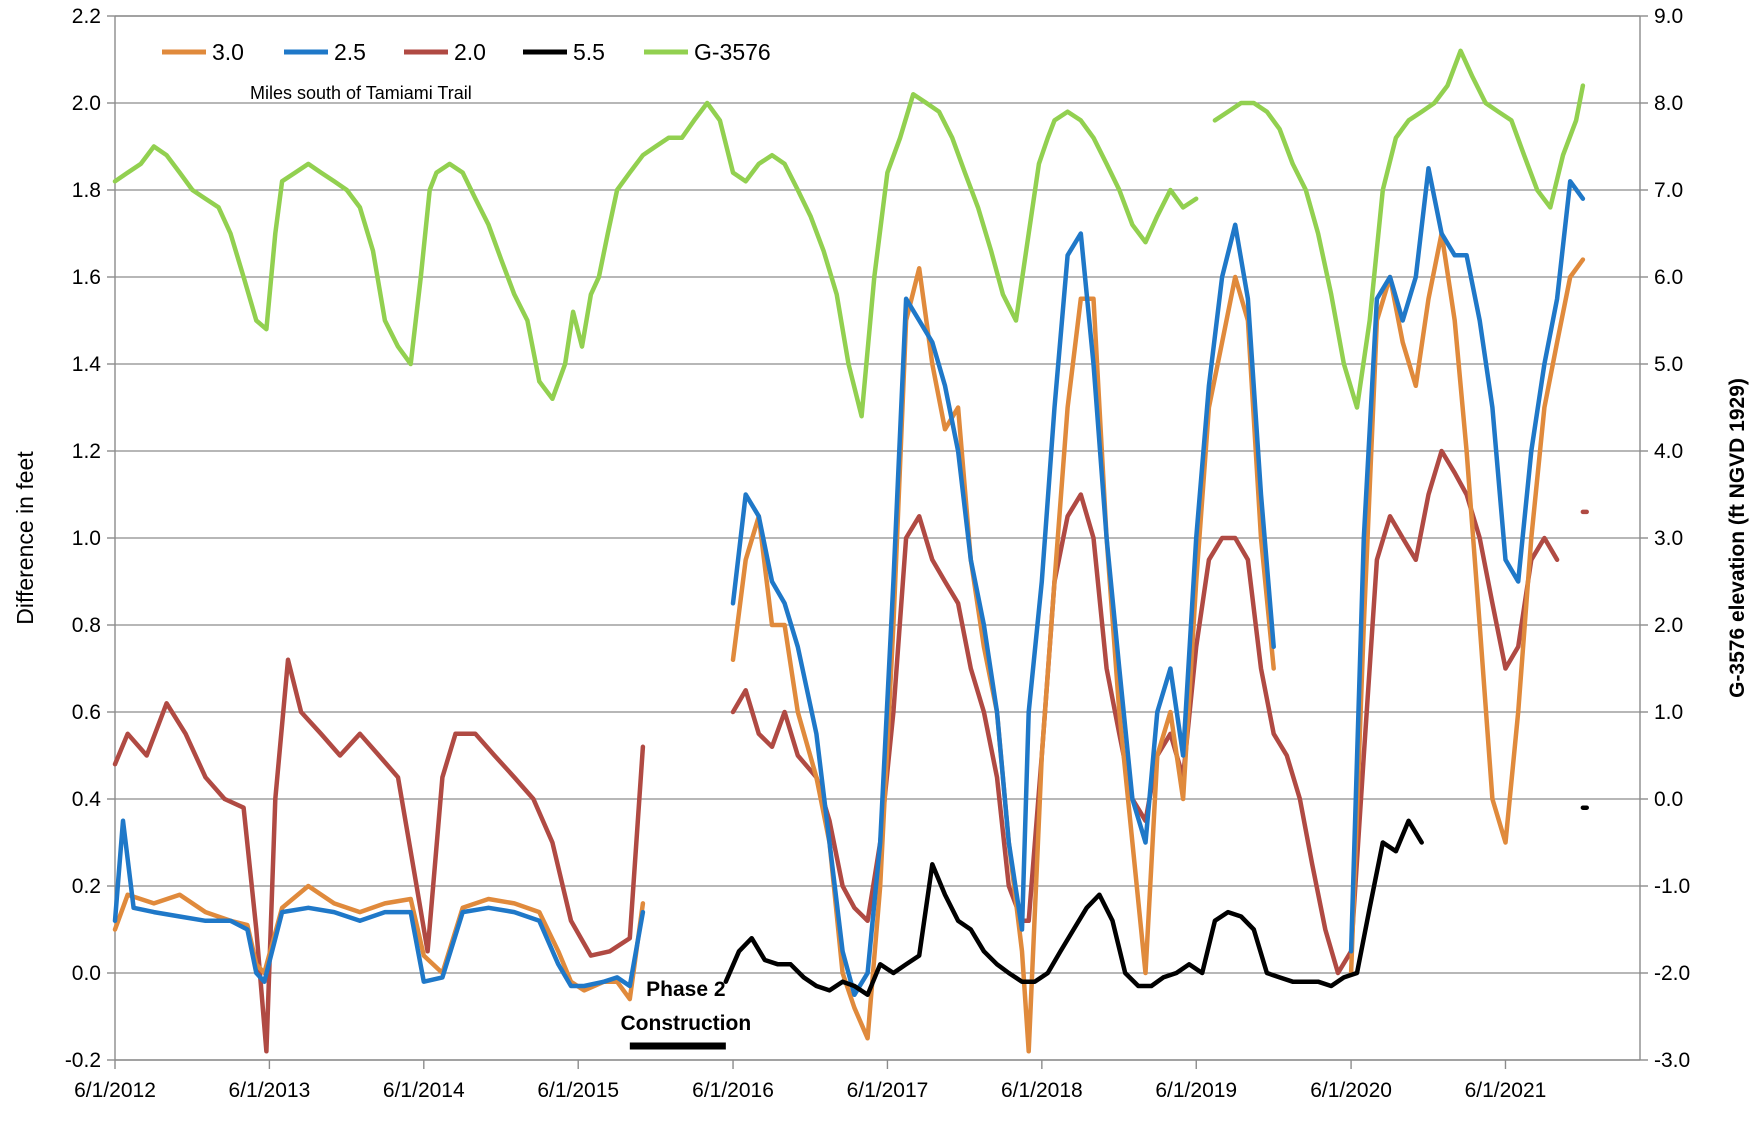 This screenshot has height=1125, width=1757. Describe the element at coordinates (1668, 712) in the screenshot. I see `right-tick-label: 1.0` at that location.